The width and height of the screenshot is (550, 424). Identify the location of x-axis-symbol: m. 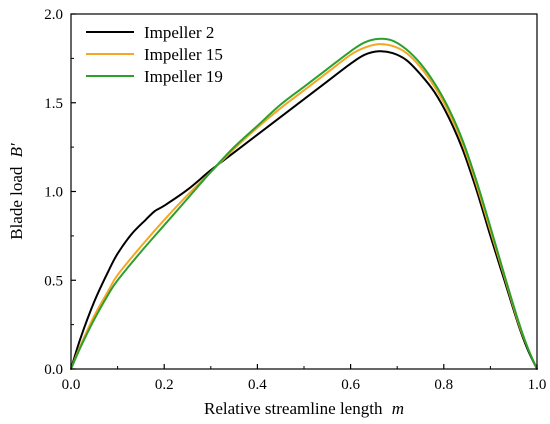
(398, 408).